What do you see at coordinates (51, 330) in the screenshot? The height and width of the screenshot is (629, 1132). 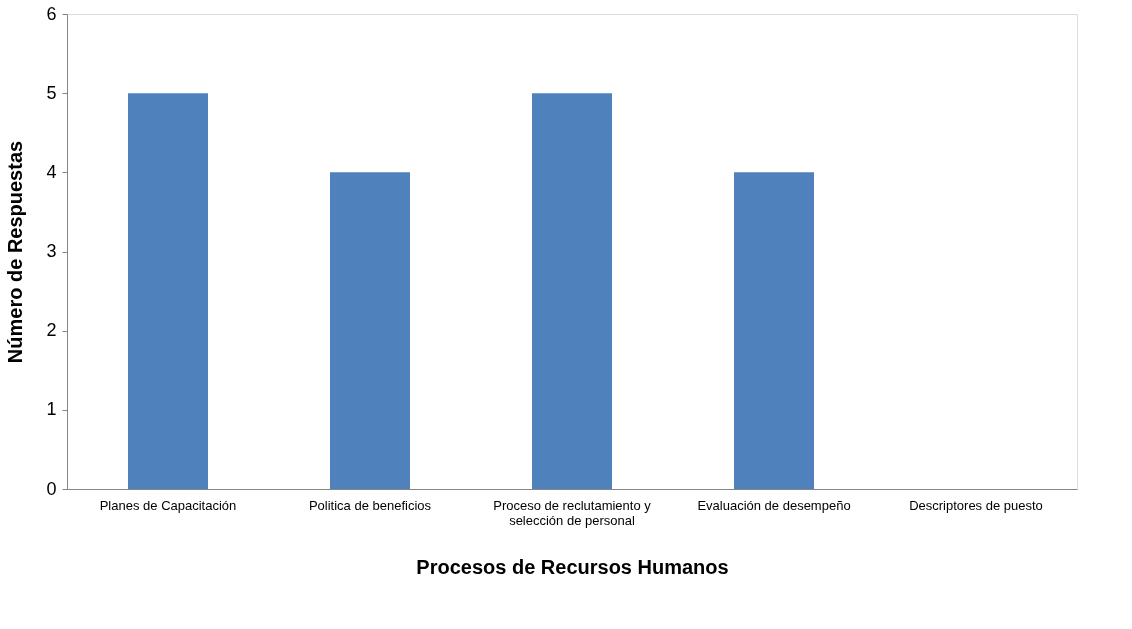 I see `y-tick-label: 2` at bounding box center [51, 330].